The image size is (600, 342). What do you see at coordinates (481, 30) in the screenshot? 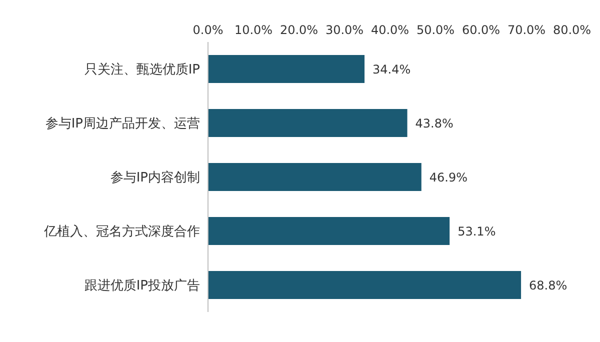
I see `x-tick-label: 60.0%` at bounding box center [481, 30].